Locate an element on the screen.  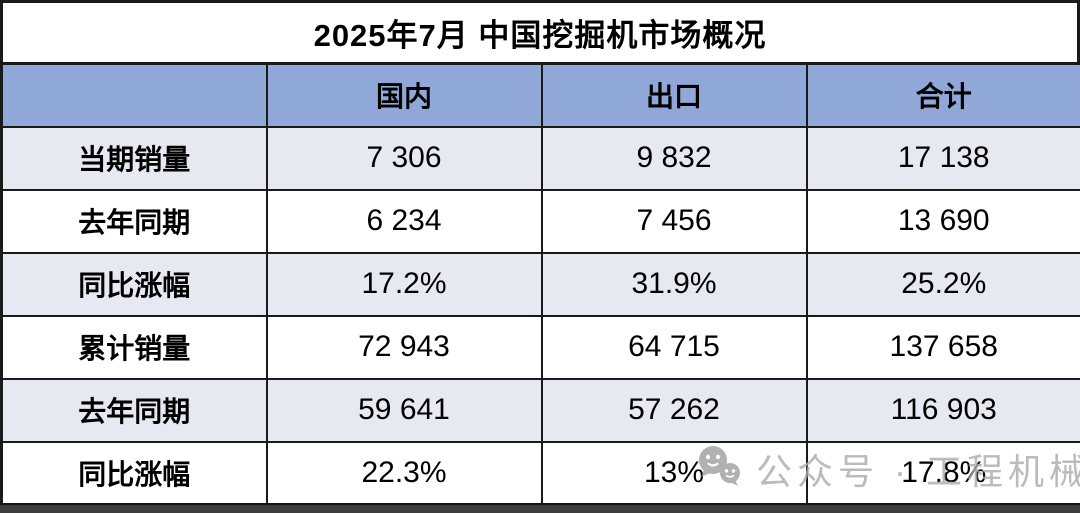
table-row: 同比涨幅 17.2% 31.9% 25.2% is located at coordinates (540, 284).